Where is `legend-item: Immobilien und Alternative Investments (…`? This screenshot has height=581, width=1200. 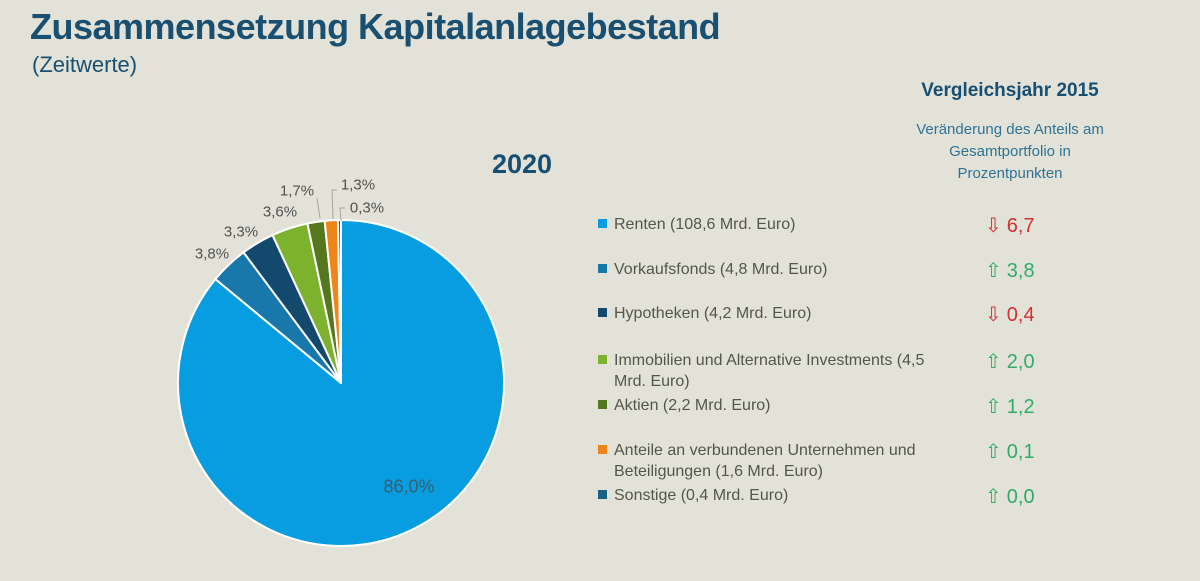
legend-item: Immobilien und Alternative Investments (… is located at coordinates (774, 371).